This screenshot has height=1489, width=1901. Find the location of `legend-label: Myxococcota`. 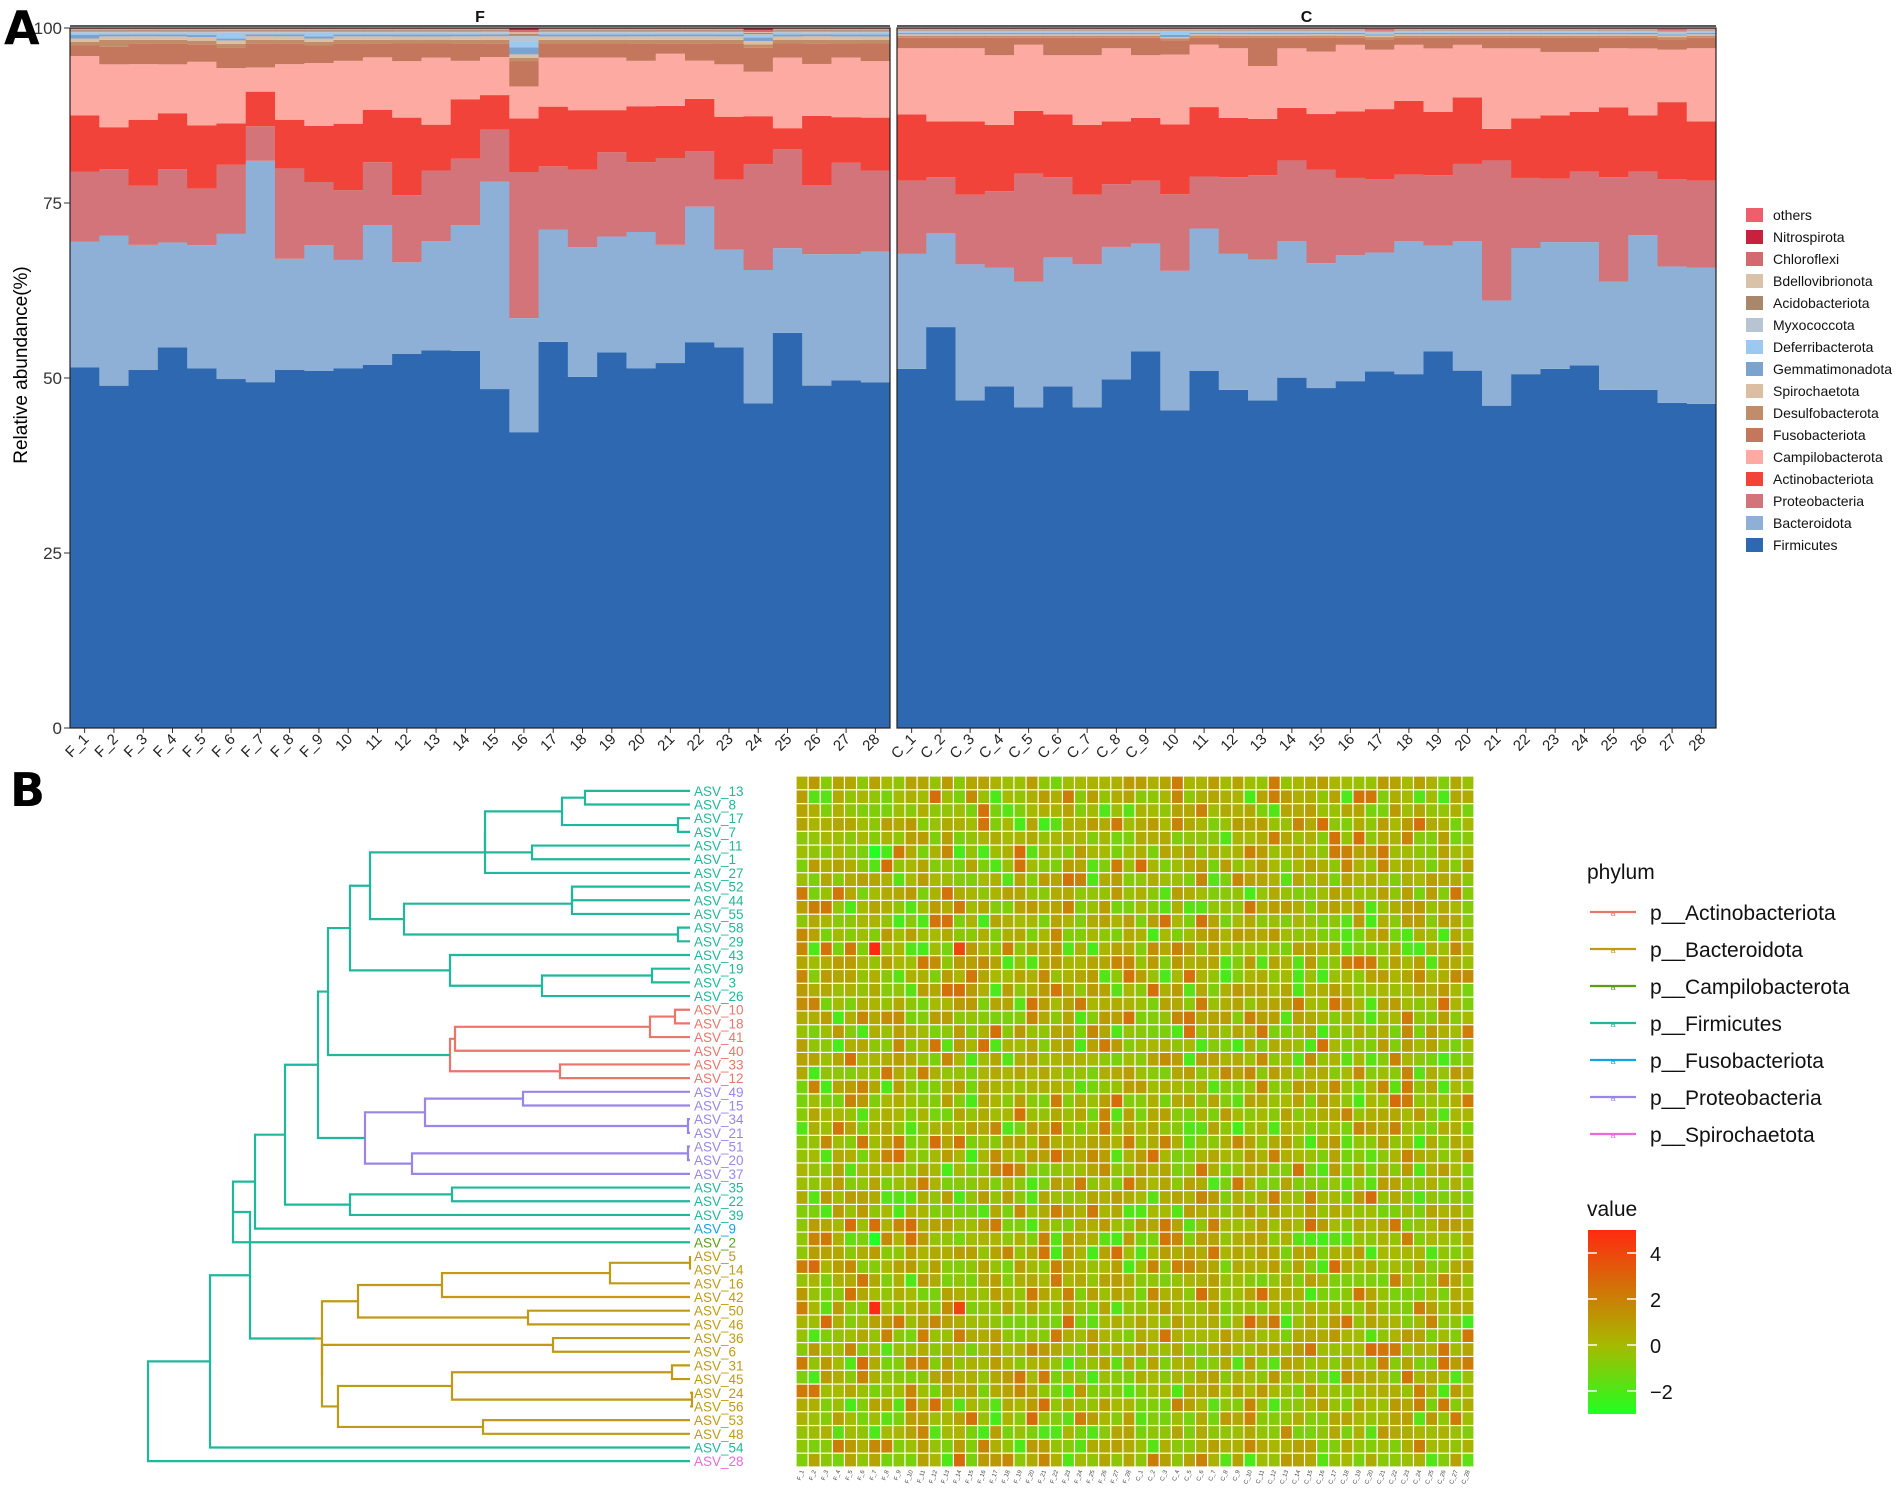

legend-label: Myxococcota is located at coordinates (1814, 325).